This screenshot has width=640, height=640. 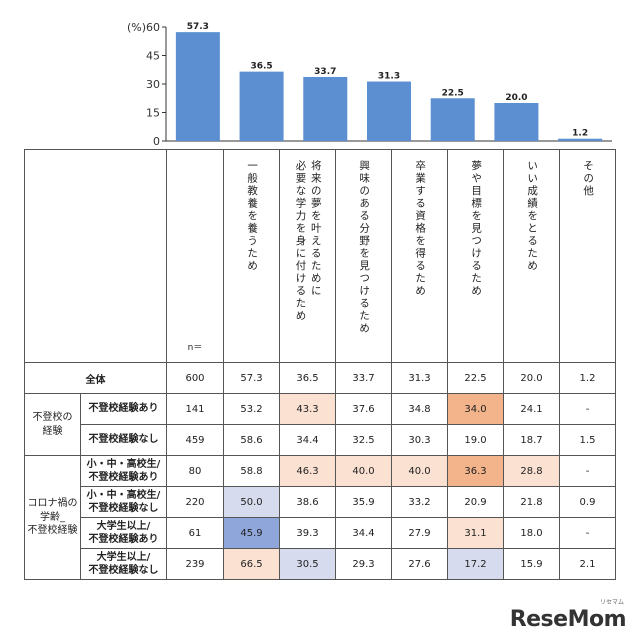 What do you see at coordinates (419, 564) in the screenshot?
I see `table-cell: 27.6` at bounding box center [419, 564].